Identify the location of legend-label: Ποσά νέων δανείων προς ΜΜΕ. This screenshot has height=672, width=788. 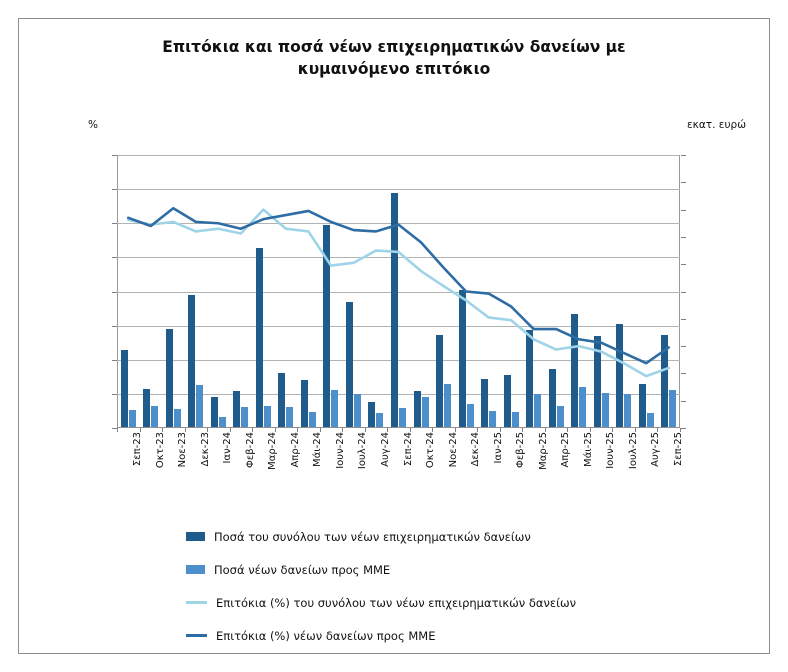
(302, 569).